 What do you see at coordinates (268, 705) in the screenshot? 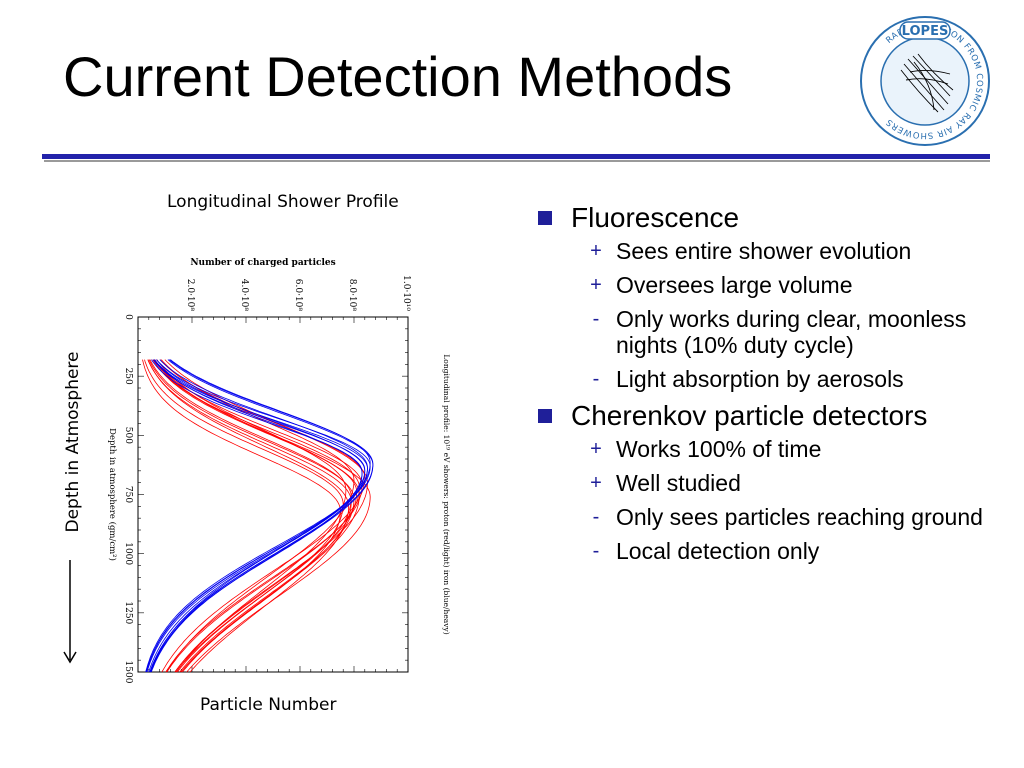
I see `figure-caption-bottom: Particle Number` at bounding box center [268, 705].